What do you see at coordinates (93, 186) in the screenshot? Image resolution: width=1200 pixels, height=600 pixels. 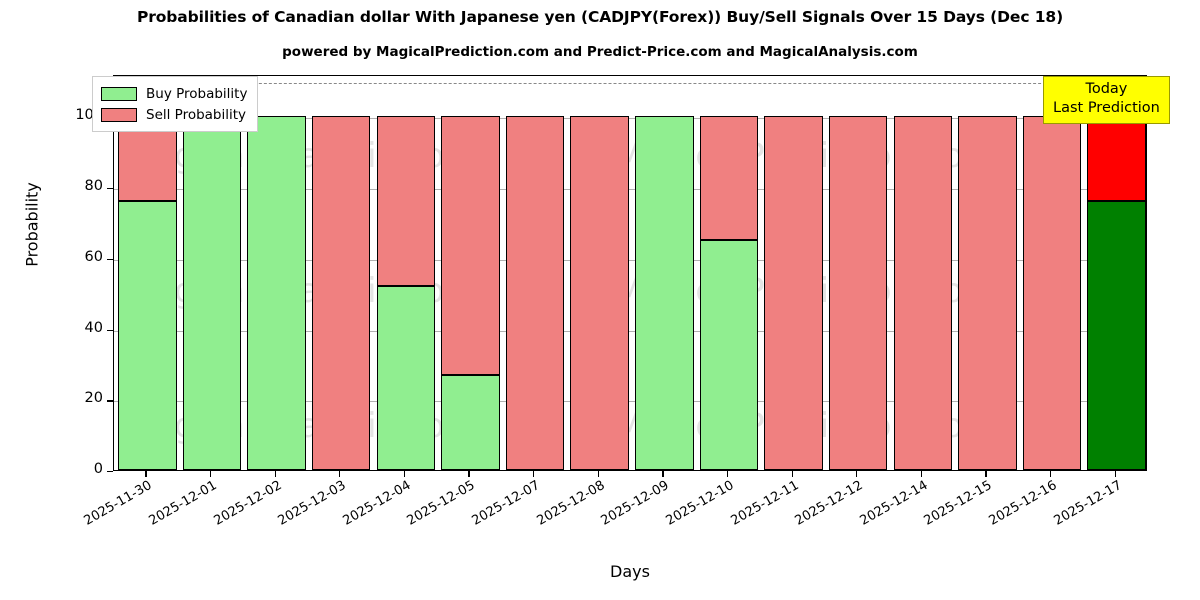 I see `y-tick-label: 80` at bounding box center [93, 186].